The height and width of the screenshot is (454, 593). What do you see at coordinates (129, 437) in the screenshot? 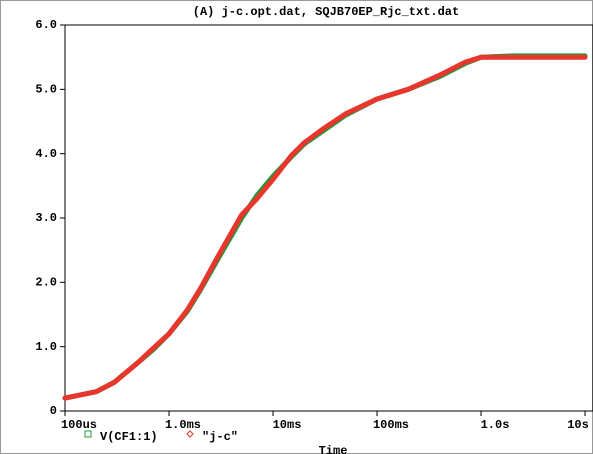
I see `legend-label: V(CF1:1)` at bounding box center [129, 437].